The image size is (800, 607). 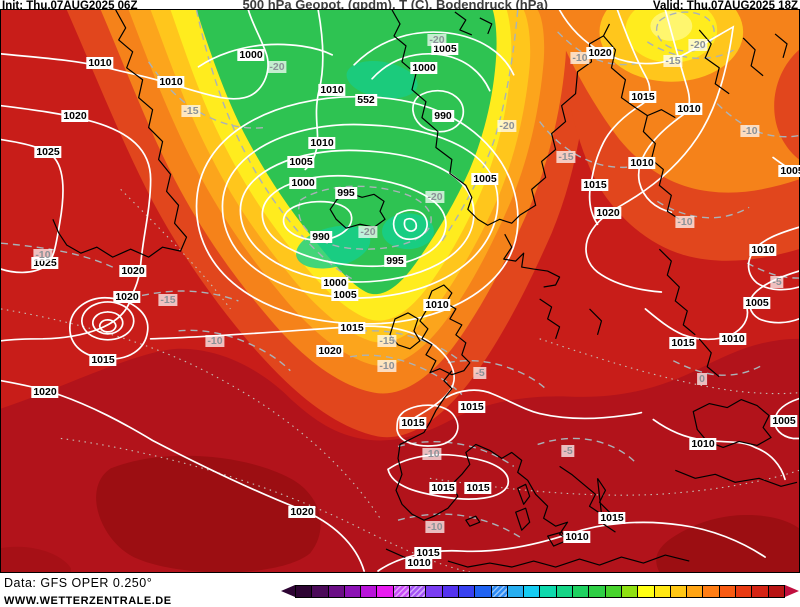 I want to click on watermark-text: WWW.WETTERZENTRALE.DE, so click(x=88, y=601).